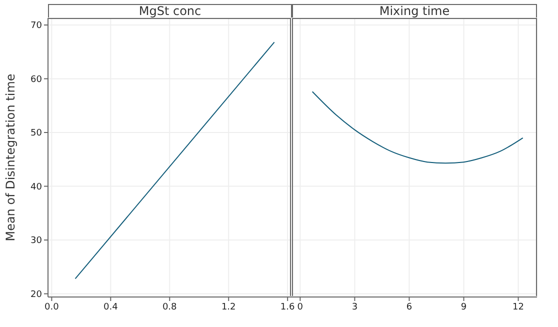  Describe the element at coordinates (36, 79) in the screenshot. I see `y-tick-label: 60` at that location.